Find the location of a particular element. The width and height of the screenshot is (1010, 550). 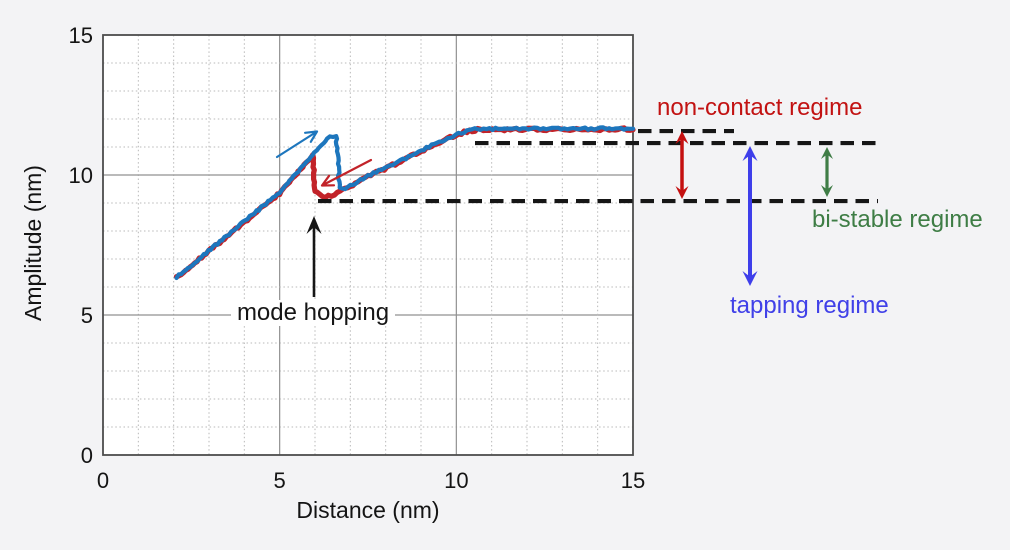

non-contact-span-arrow-head-top is located at coordinates (682, 137).